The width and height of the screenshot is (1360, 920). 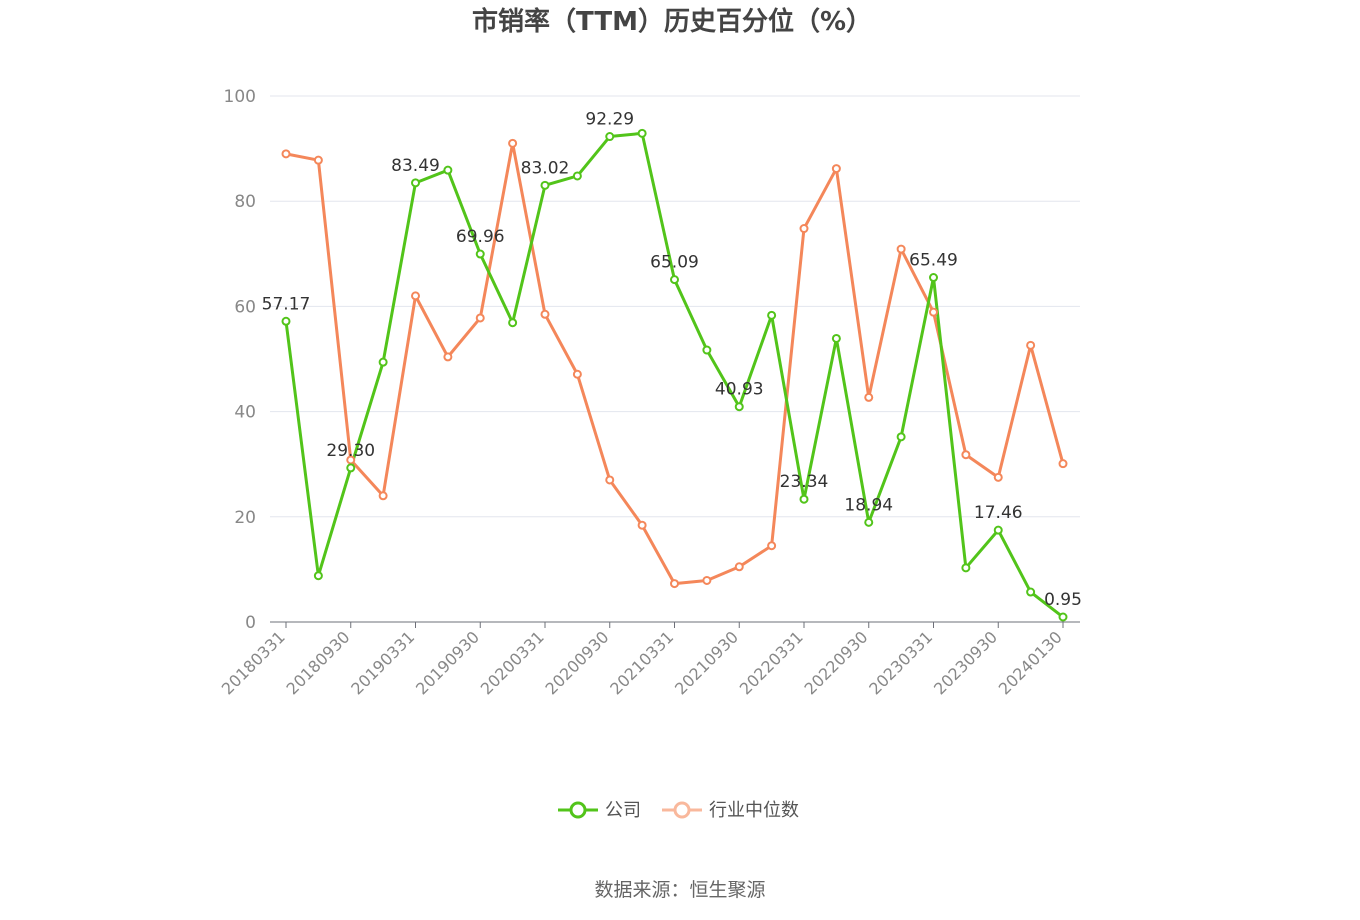 I want to click on x-tick-label: 20200930, so click(x=577, y=662).